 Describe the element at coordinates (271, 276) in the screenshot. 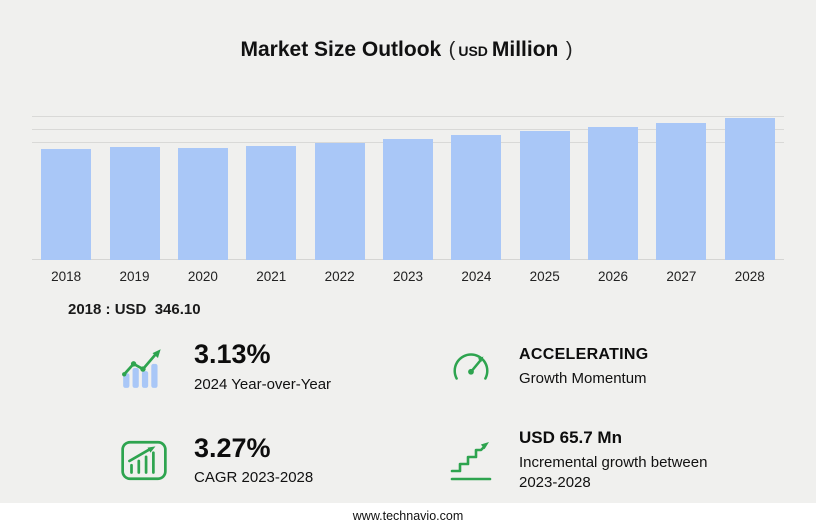

I see `x-axis-label: 2021` at that location.